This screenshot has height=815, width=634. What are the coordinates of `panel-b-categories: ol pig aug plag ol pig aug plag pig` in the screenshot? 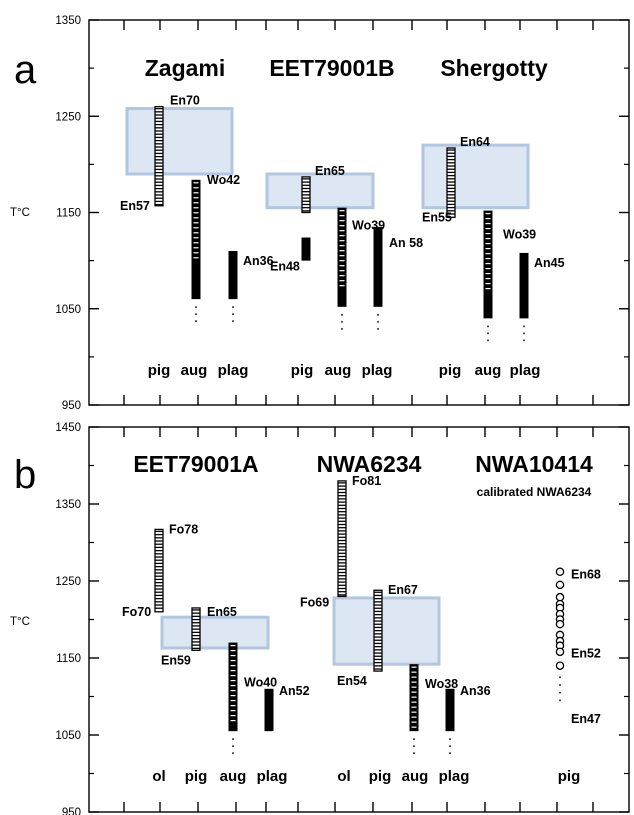 It's located at (366, 776).